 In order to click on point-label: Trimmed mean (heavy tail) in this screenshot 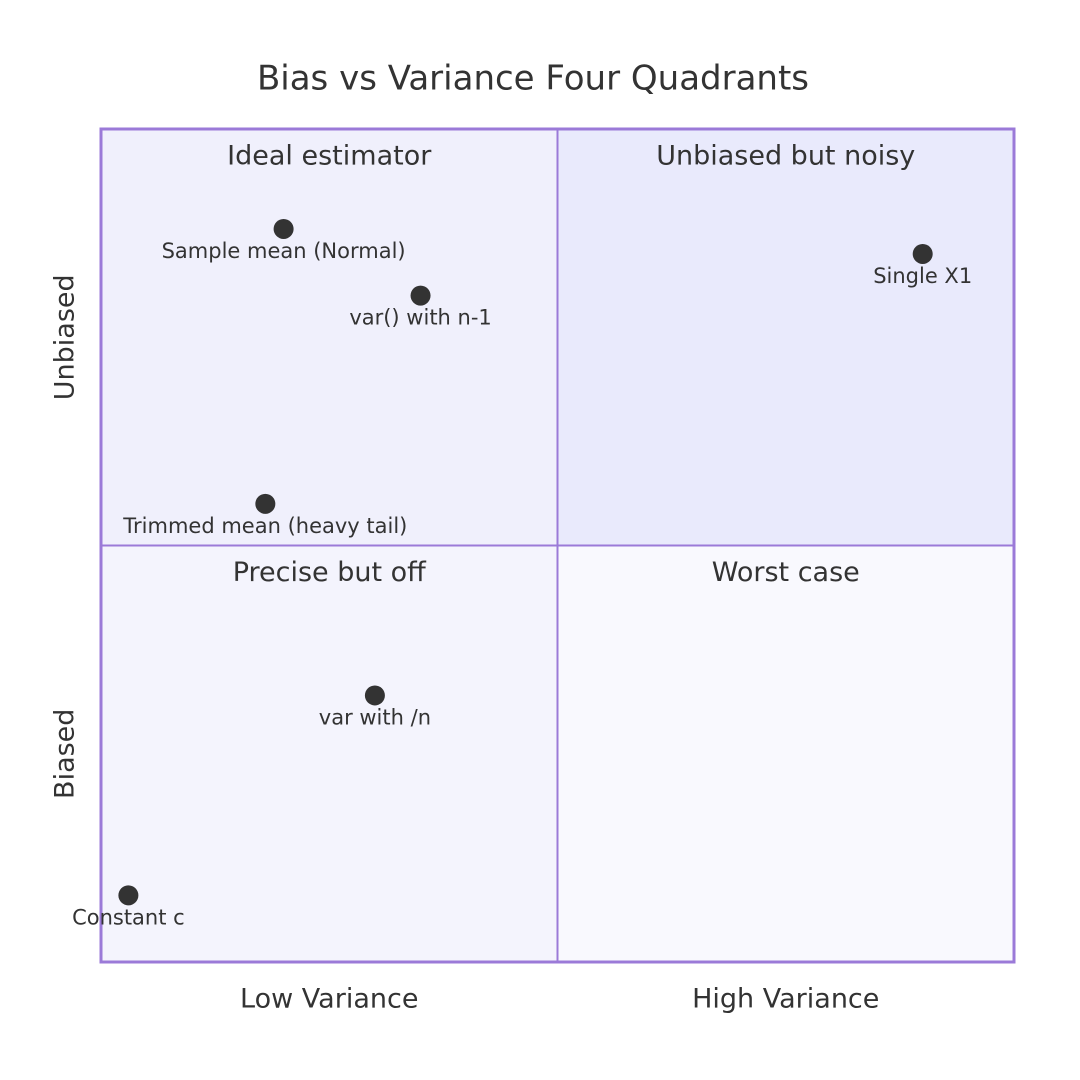, I will do `click(264, 526)`.